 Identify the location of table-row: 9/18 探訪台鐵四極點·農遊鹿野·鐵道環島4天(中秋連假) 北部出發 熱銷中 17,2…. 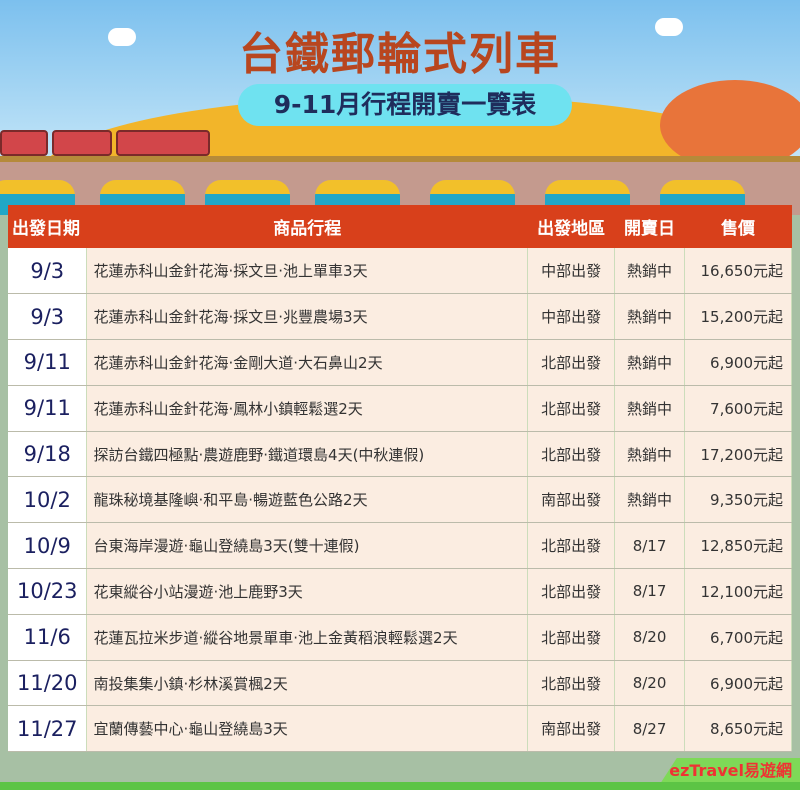
(400, 454).